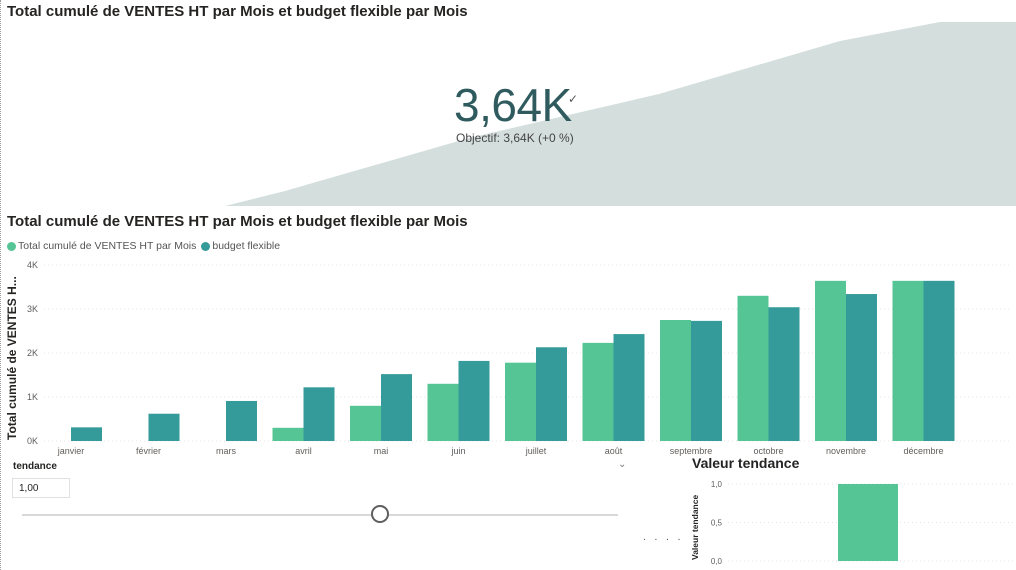 The width and height of the screenshot is (1016, 570). What do you see at coordinates (717, 523) in the screenshot?
I see `small-y-tick-label: 0,5` at bounding box center [717, 523].